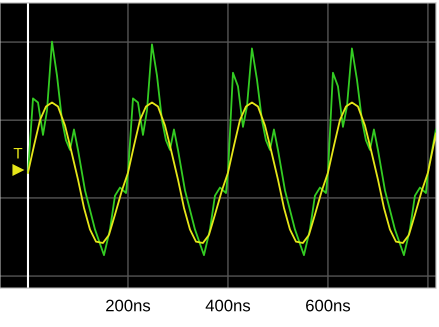  What do you see at coordinates (18, 153) in the screenshot?
I see `annotation: T` at bounding box center [18, 153].